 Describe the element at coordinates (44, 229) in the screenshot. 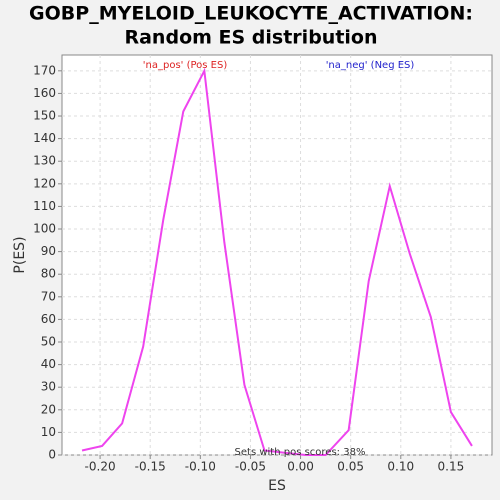

I see `y-tick-label: 100` at that location.